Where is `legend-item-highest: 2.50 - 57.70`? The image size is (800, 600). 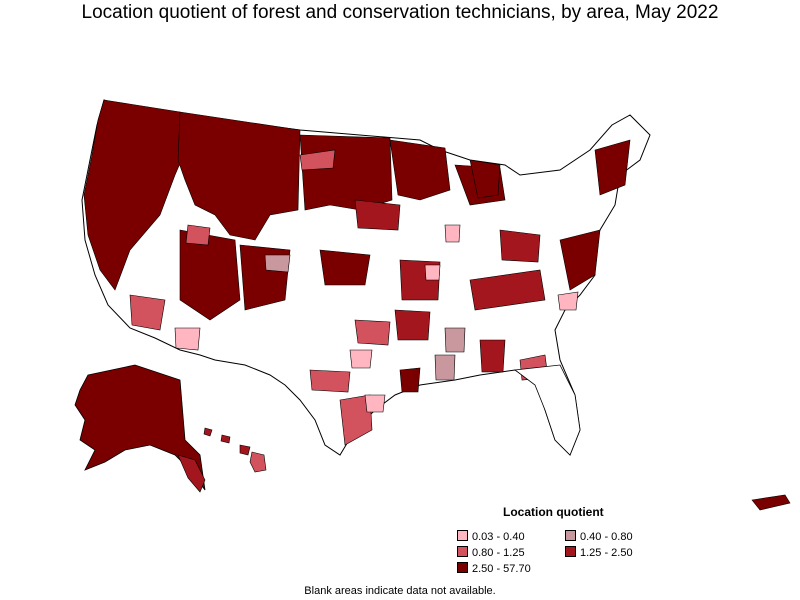
legend-item-highest: 2.50 - 57.70 is located at coordinates (494, 568).